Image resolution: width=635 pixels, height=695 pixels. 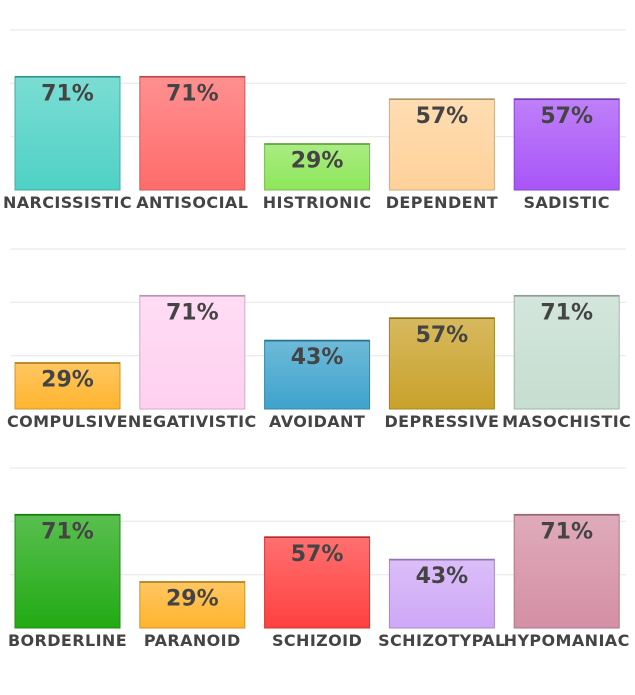 I want to click on category-label: SADISTIC, so click(x=566, y=202).